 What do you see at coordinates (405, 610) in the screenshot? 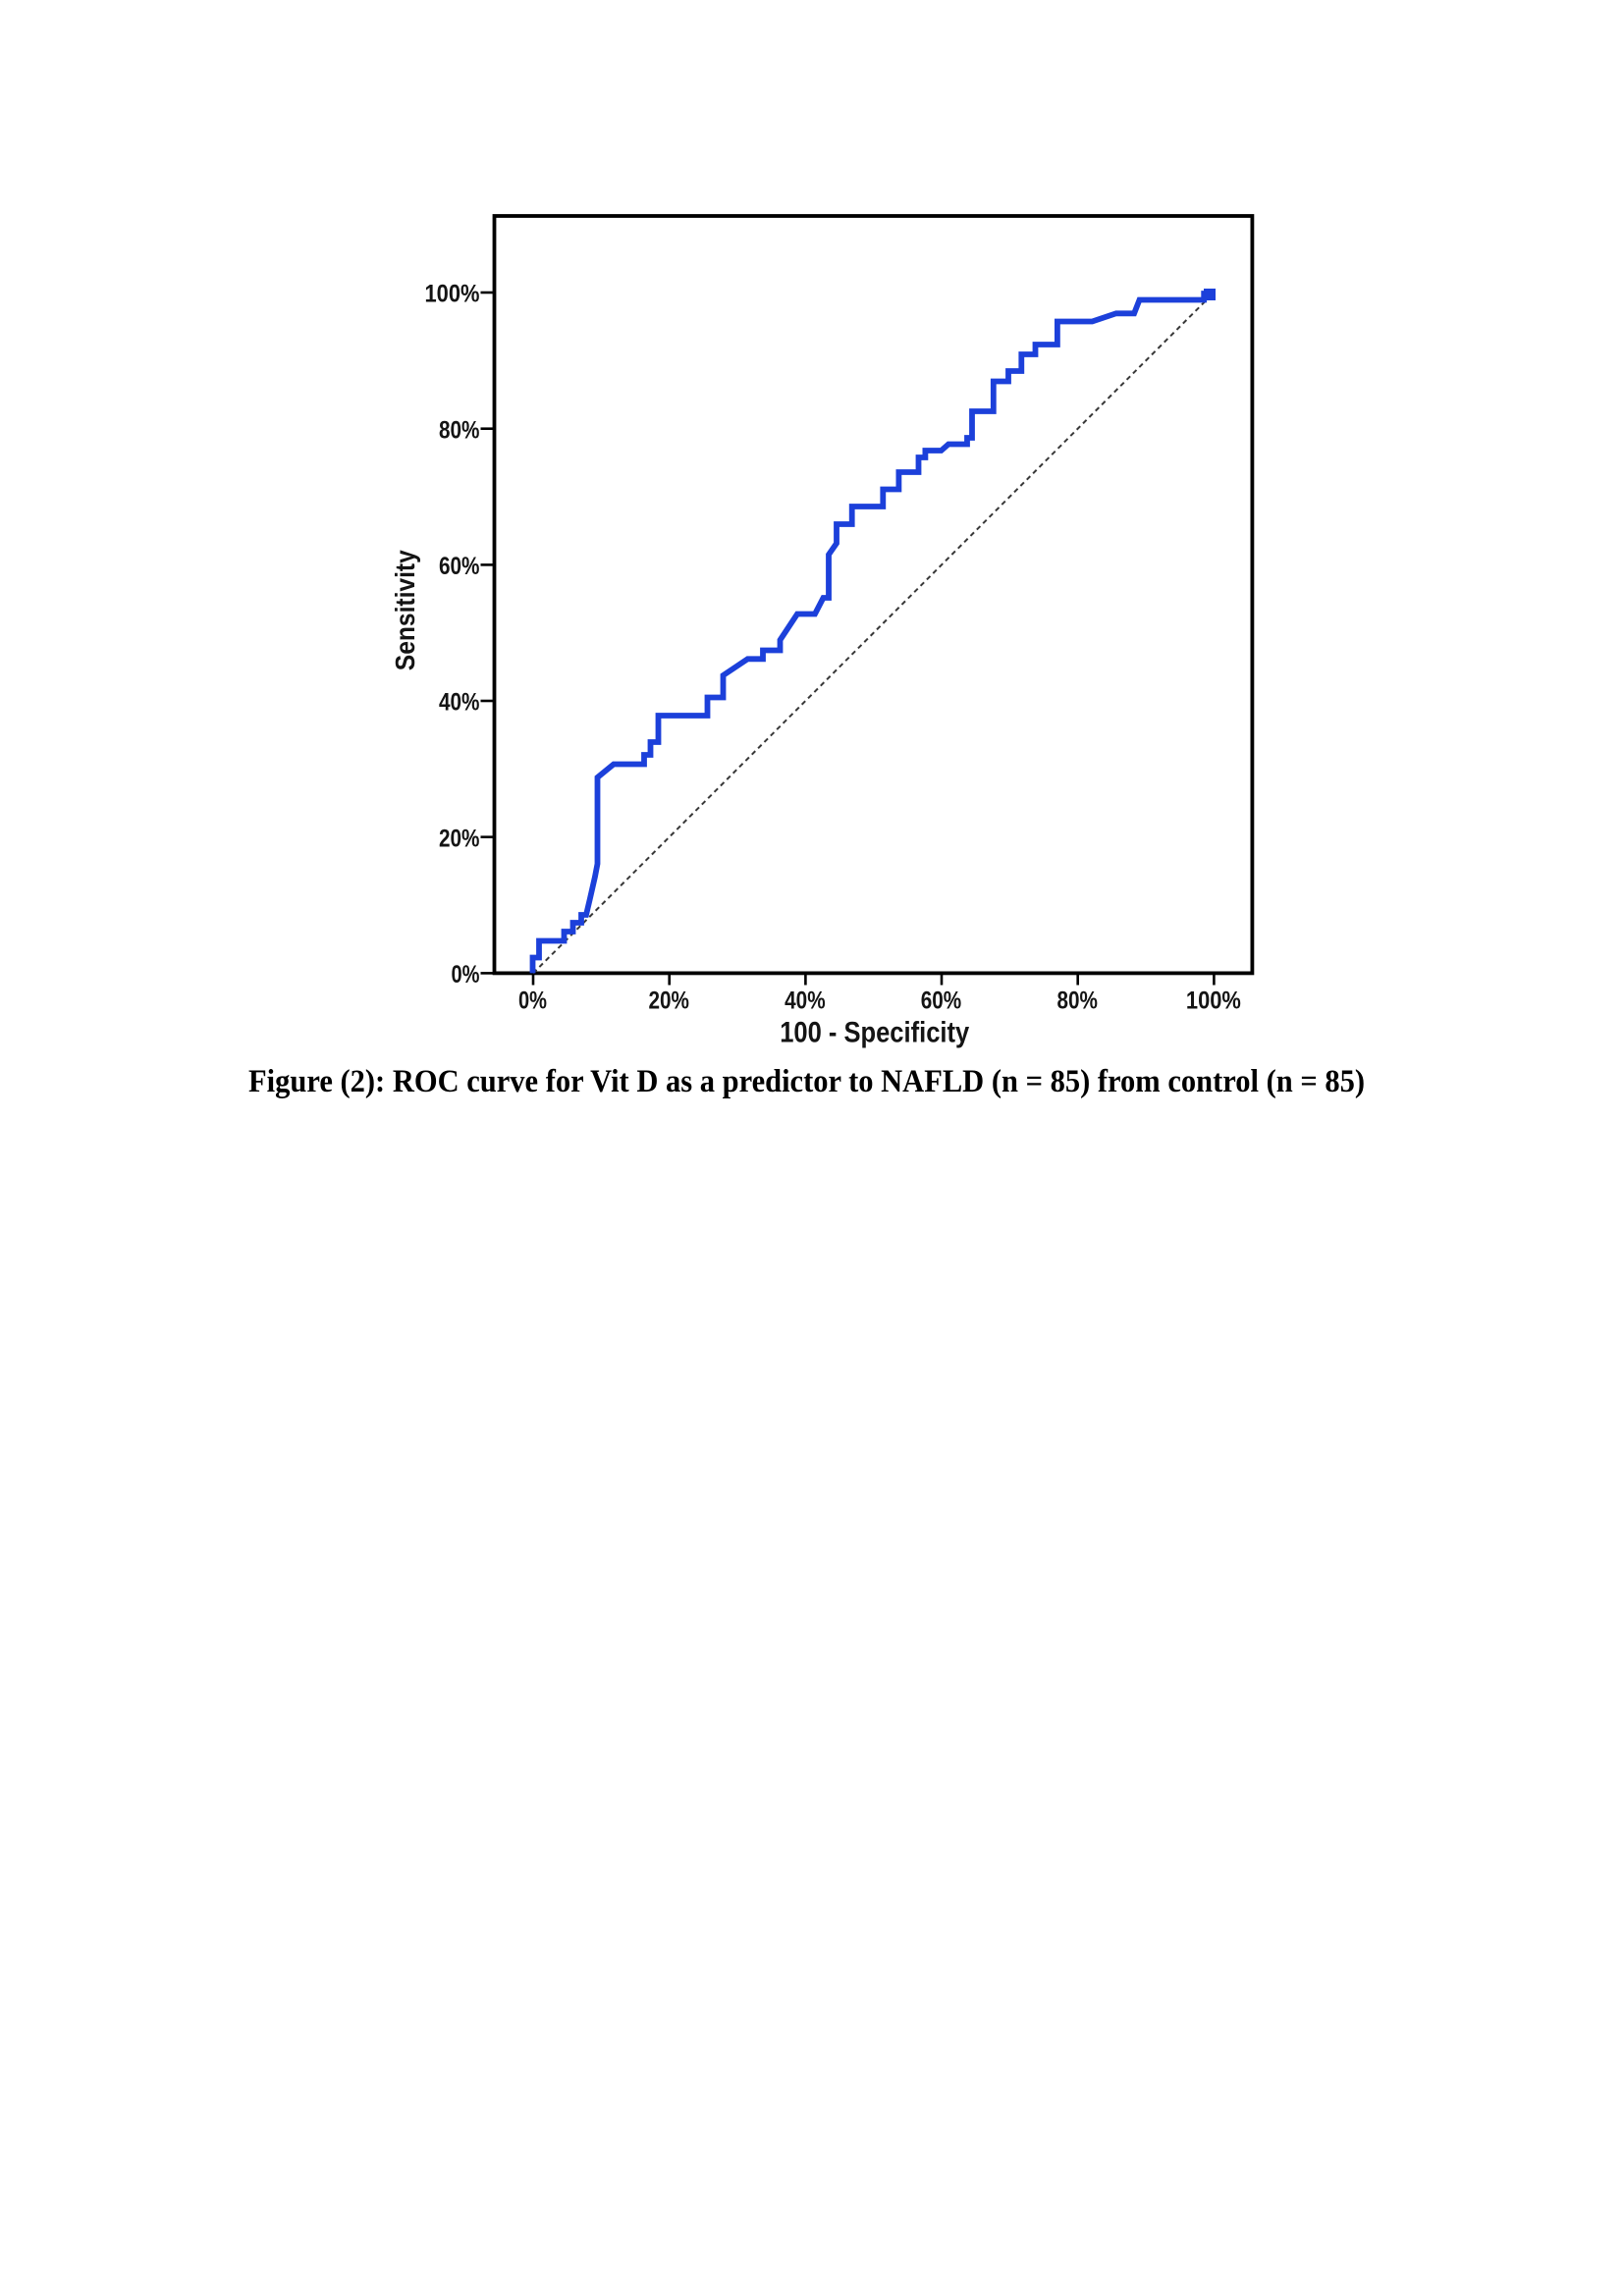
I see `svg-text: Sensitivity` at bounding box center [405, 610].